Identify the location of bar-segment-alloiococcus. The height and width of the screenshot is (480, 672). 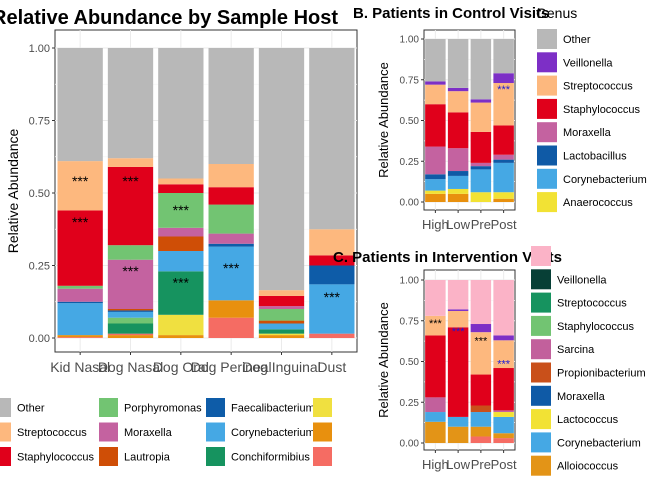
(435, 432).